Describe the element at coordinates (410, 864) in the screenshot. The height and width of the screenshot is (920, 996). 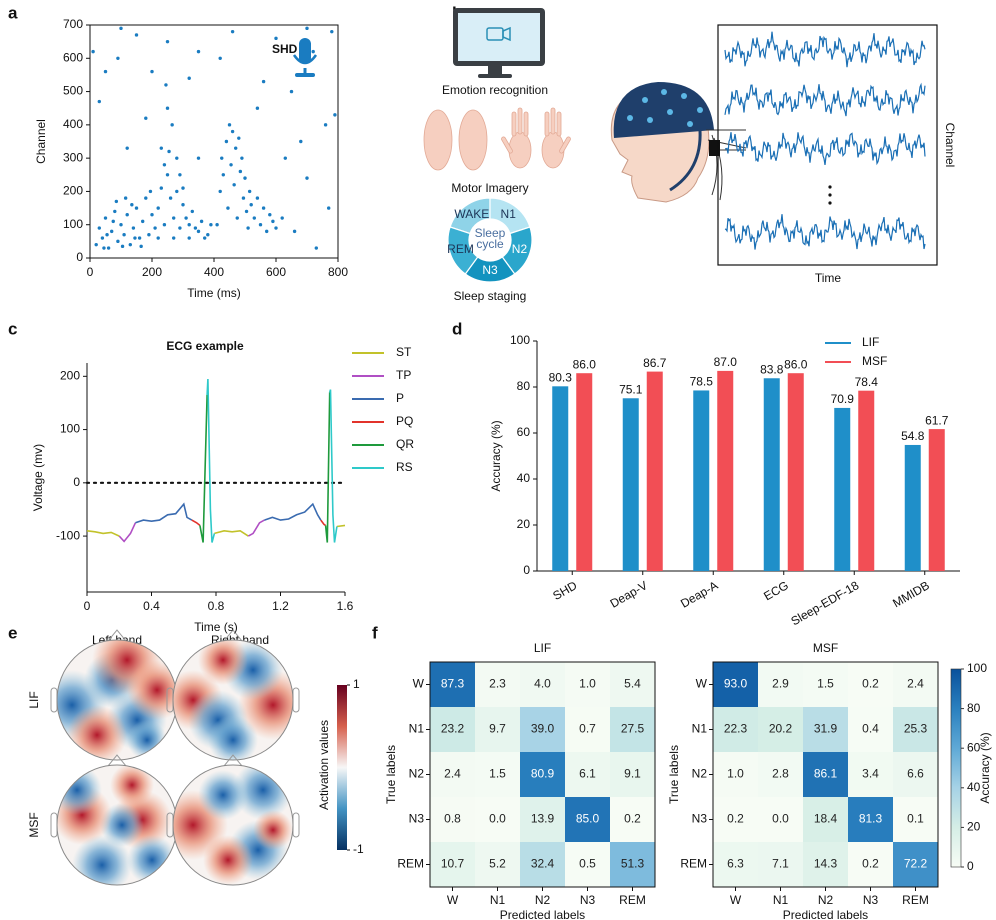
I see `y-tick-label: REM` at that location.